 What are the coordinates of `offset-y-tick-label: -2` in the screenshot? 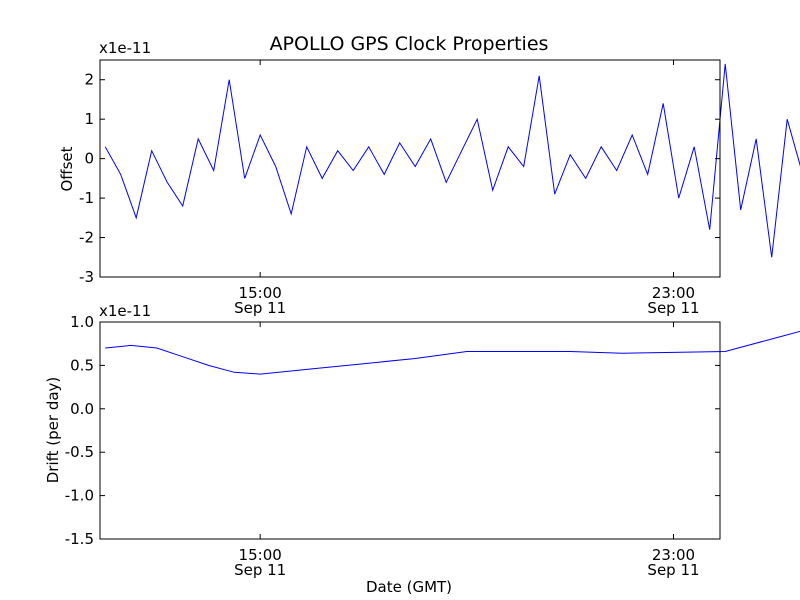 It's located at (86, 238).